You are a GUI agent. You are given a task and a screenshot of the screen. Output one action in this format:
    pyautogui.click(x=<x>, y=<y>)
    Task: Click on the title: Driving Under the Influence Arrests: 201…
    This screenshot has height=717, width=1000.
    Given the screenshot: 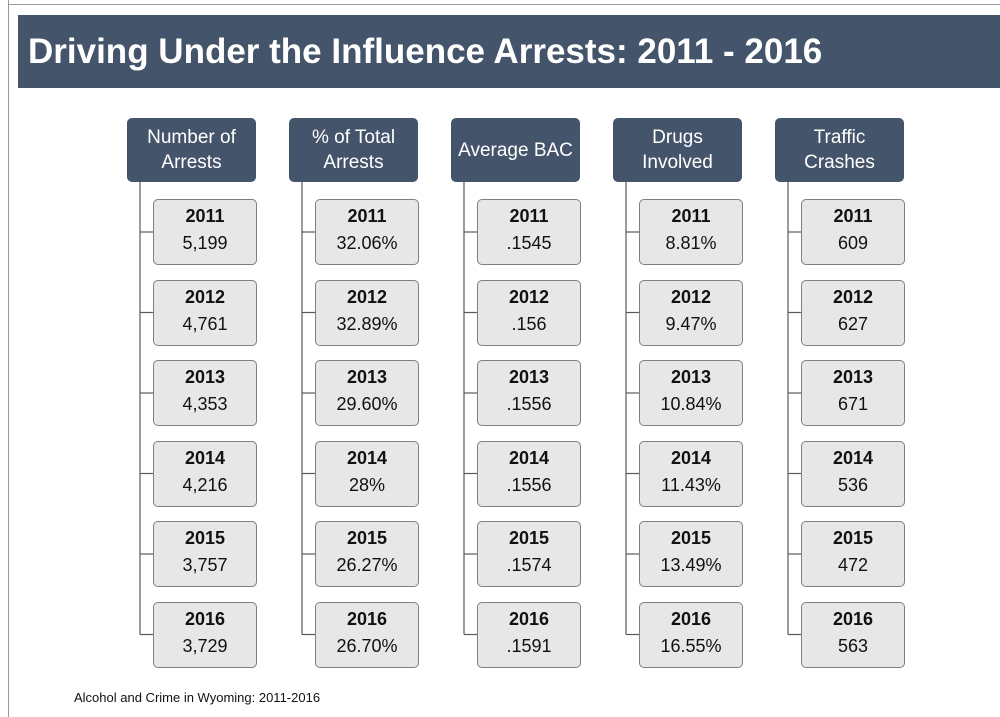 What is the action you would take?
    pyautogui.click(x=425, y=51)
    